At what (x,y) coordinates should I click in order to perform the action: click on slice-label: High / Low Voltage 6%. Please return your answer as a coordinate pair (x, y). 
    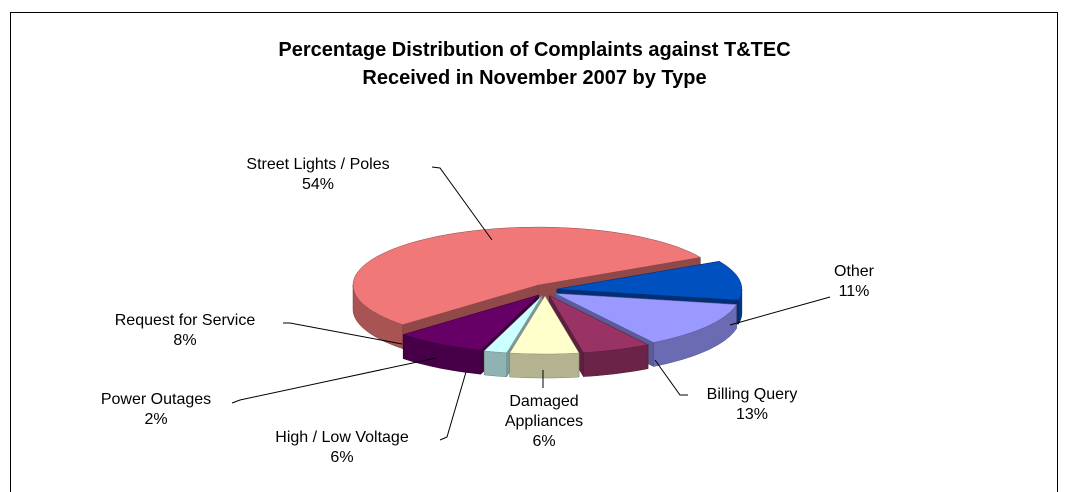
    Looking at the image, I should click on (341, 448).